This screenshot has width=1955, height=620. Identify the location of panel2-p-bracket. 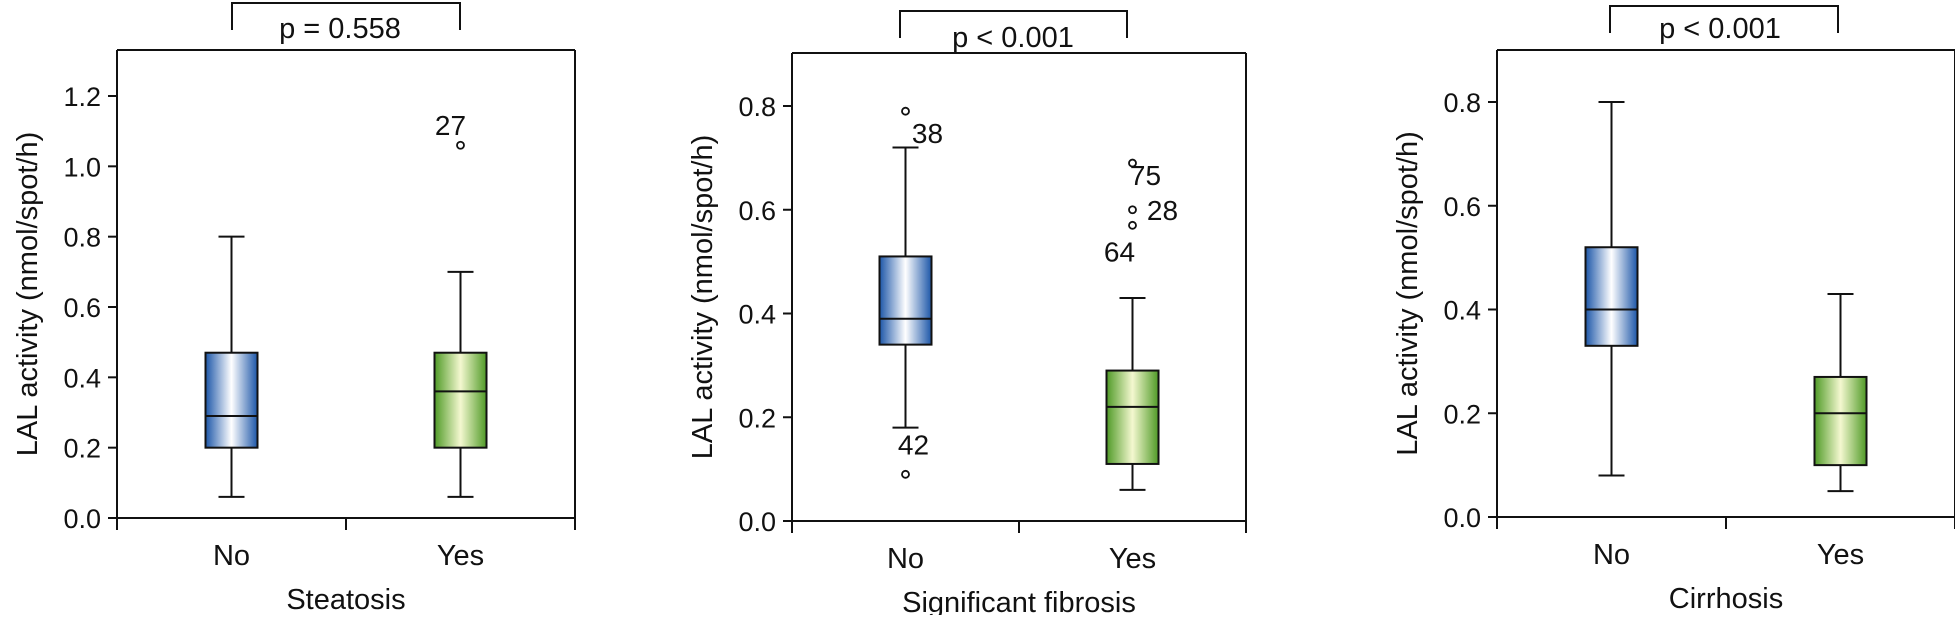
(1724, 19).